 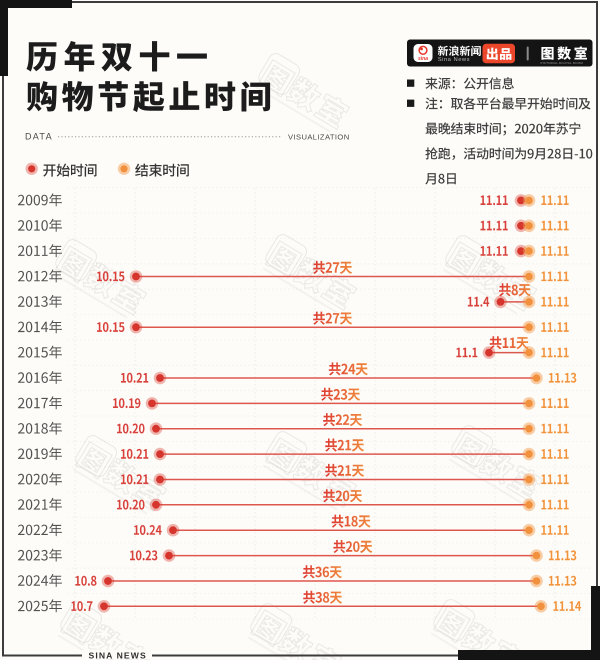 I want to click on svg-text: SINA NEWS, so click(x=118, y=655).